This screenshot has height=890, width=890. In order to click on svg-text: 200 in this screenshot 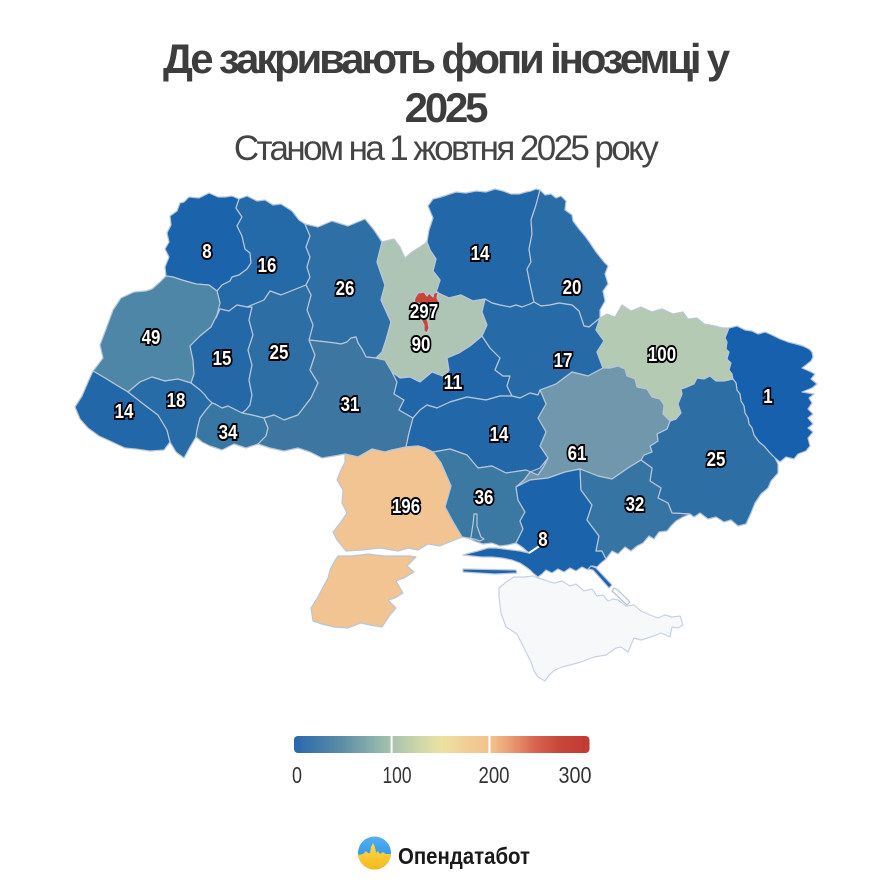, I will do `click(494, 775)`.